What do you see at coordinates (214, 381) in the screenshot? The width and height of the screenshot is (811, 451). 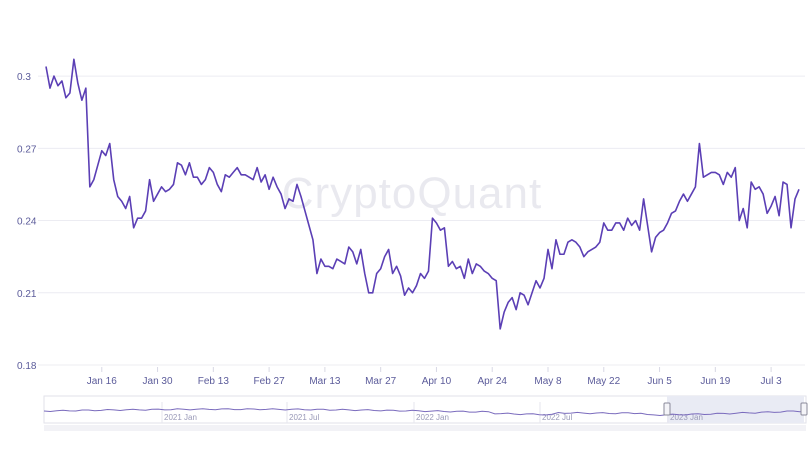 I see `x-tick-label: Feb 13` at bounding box center [214, 381].